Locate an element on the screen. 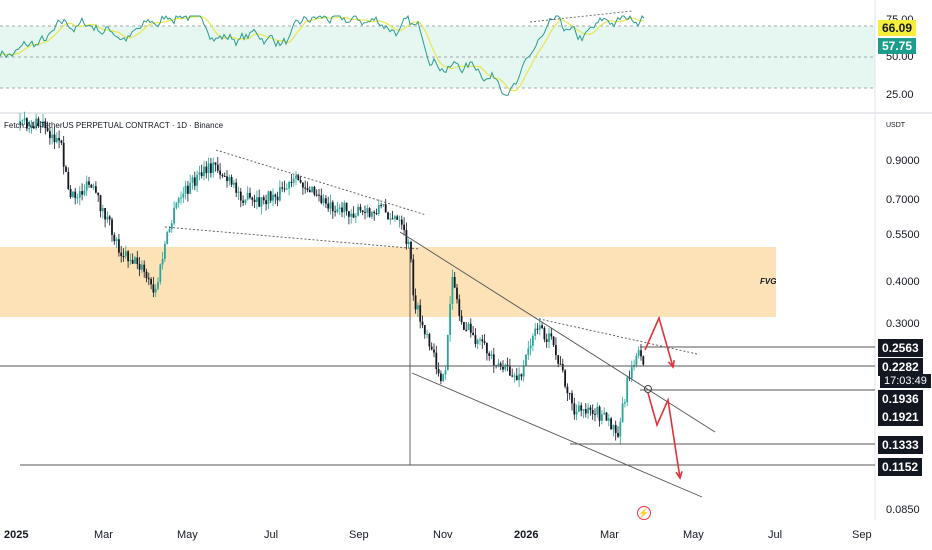 The height and width of the screenshot is (550, 932). price-tick-label: 0.5500 is located at coordinates (903, 235).